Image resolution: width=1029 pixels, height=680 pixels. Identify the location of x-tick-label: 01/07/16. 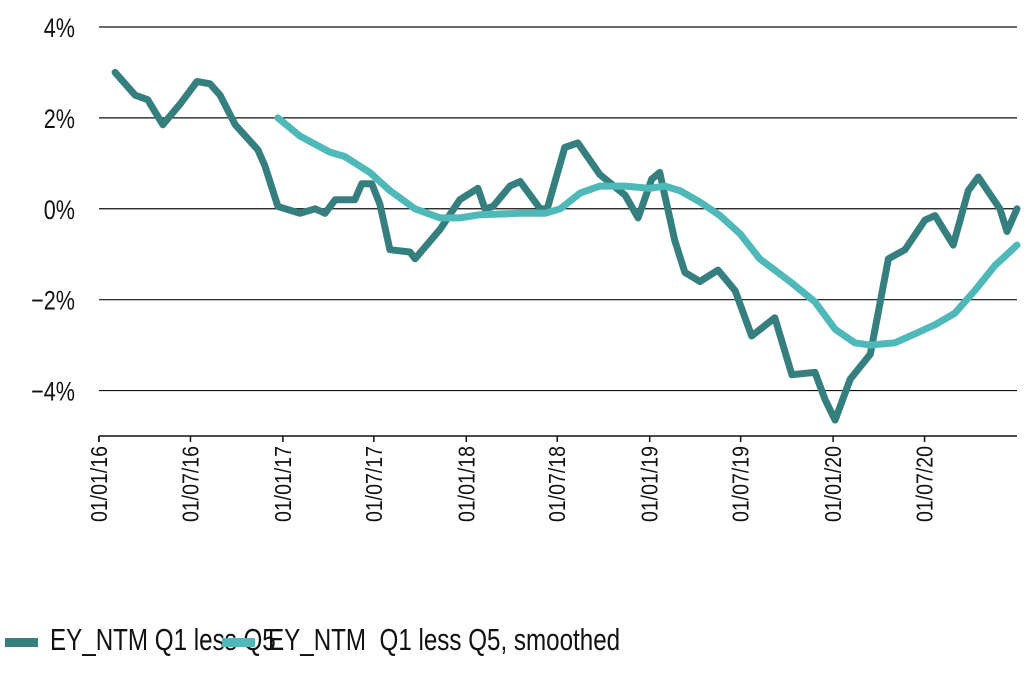
(191, 484).